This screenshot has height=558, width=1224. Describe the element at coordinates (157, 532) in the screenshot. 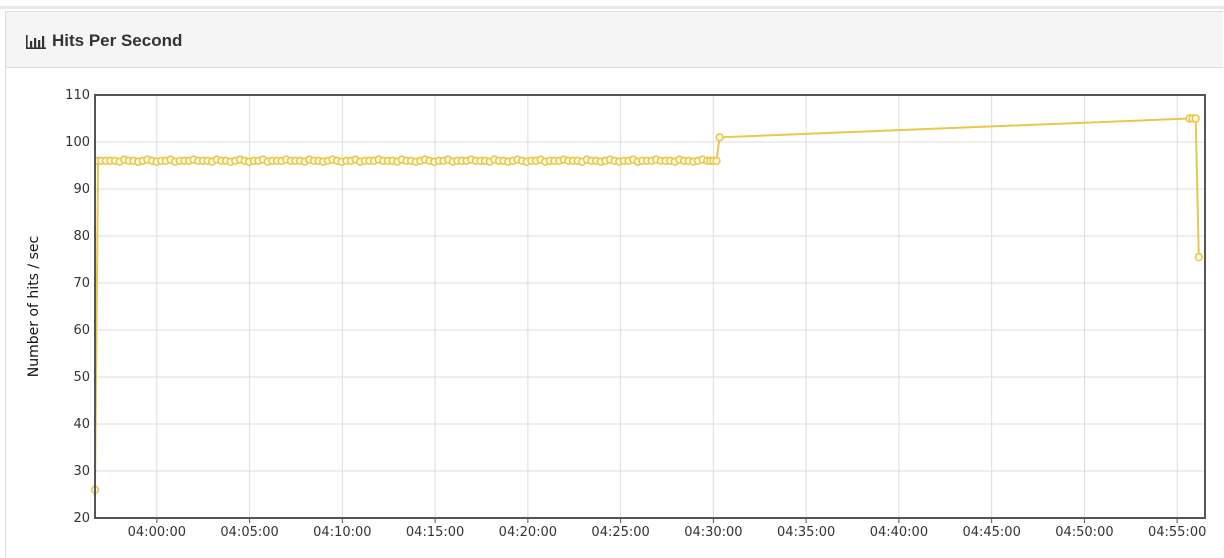

I see `x-tick-label: 04:00:00` at that location.